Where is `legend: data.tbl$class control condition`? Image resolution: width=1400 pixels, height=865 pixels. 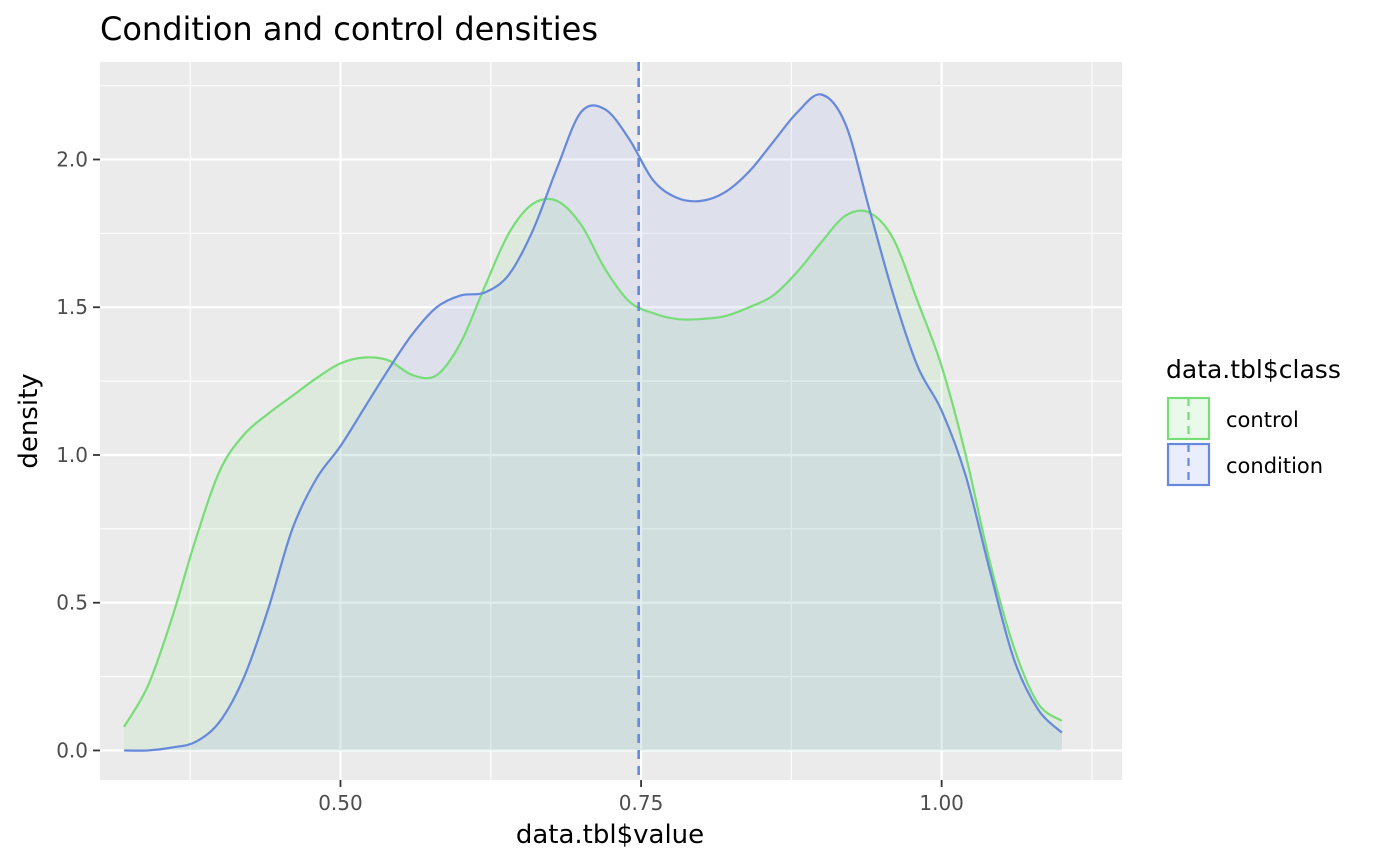 legend: data.tbl$class control condition is located at coordinates (1253, 421).